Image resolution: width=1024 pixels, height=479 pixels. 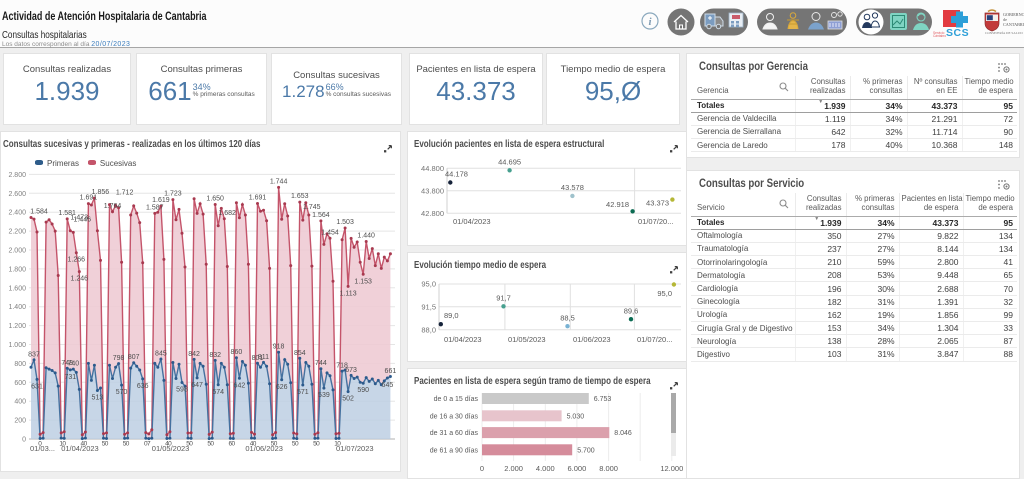 I want to click on svg-text: 2.600, so click(x=17, y=194).